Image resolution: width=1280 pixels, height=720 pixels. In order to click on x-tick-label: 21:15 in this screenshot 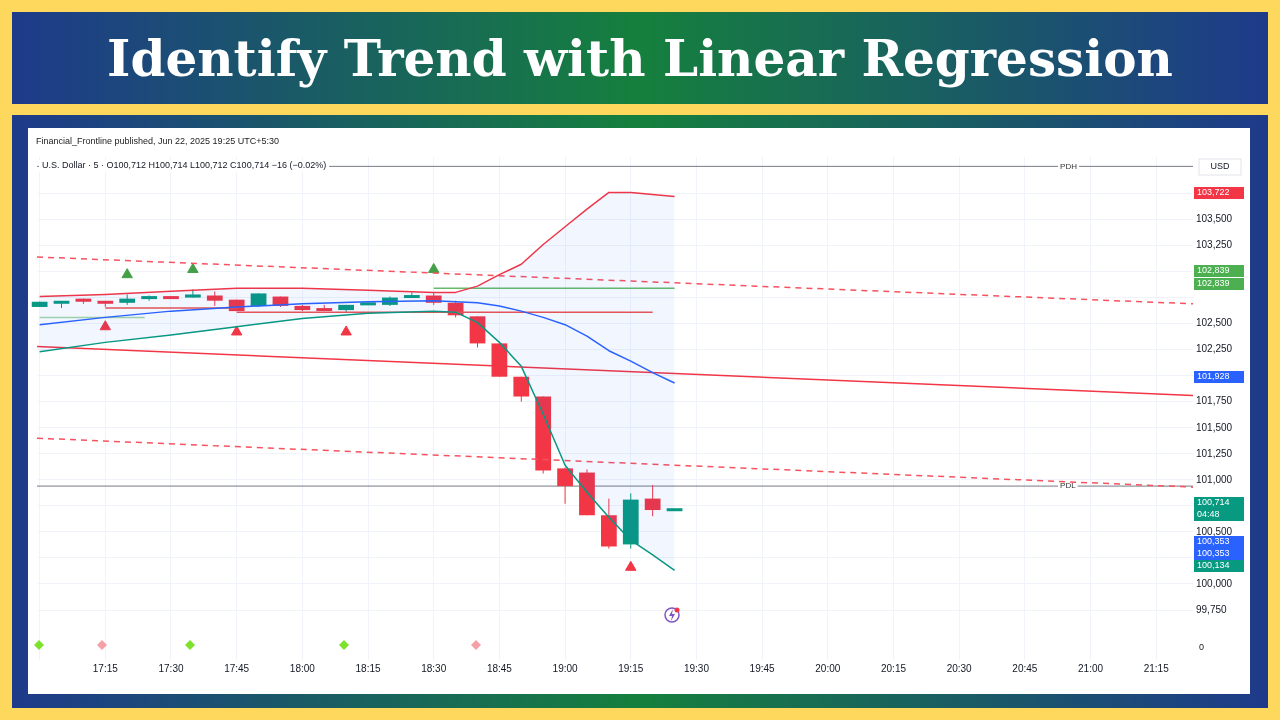, I will do `click(1156, 668)`.